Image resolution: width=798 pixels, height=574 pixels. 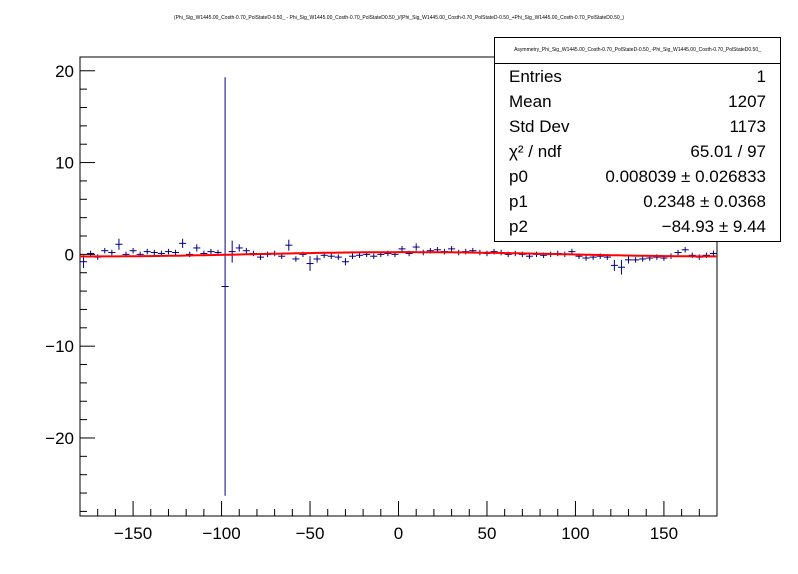 What do you see at coordinates (575, 533) in the screenshot?
I see `x-tick-label: 100` at bounding box center [575, 533].